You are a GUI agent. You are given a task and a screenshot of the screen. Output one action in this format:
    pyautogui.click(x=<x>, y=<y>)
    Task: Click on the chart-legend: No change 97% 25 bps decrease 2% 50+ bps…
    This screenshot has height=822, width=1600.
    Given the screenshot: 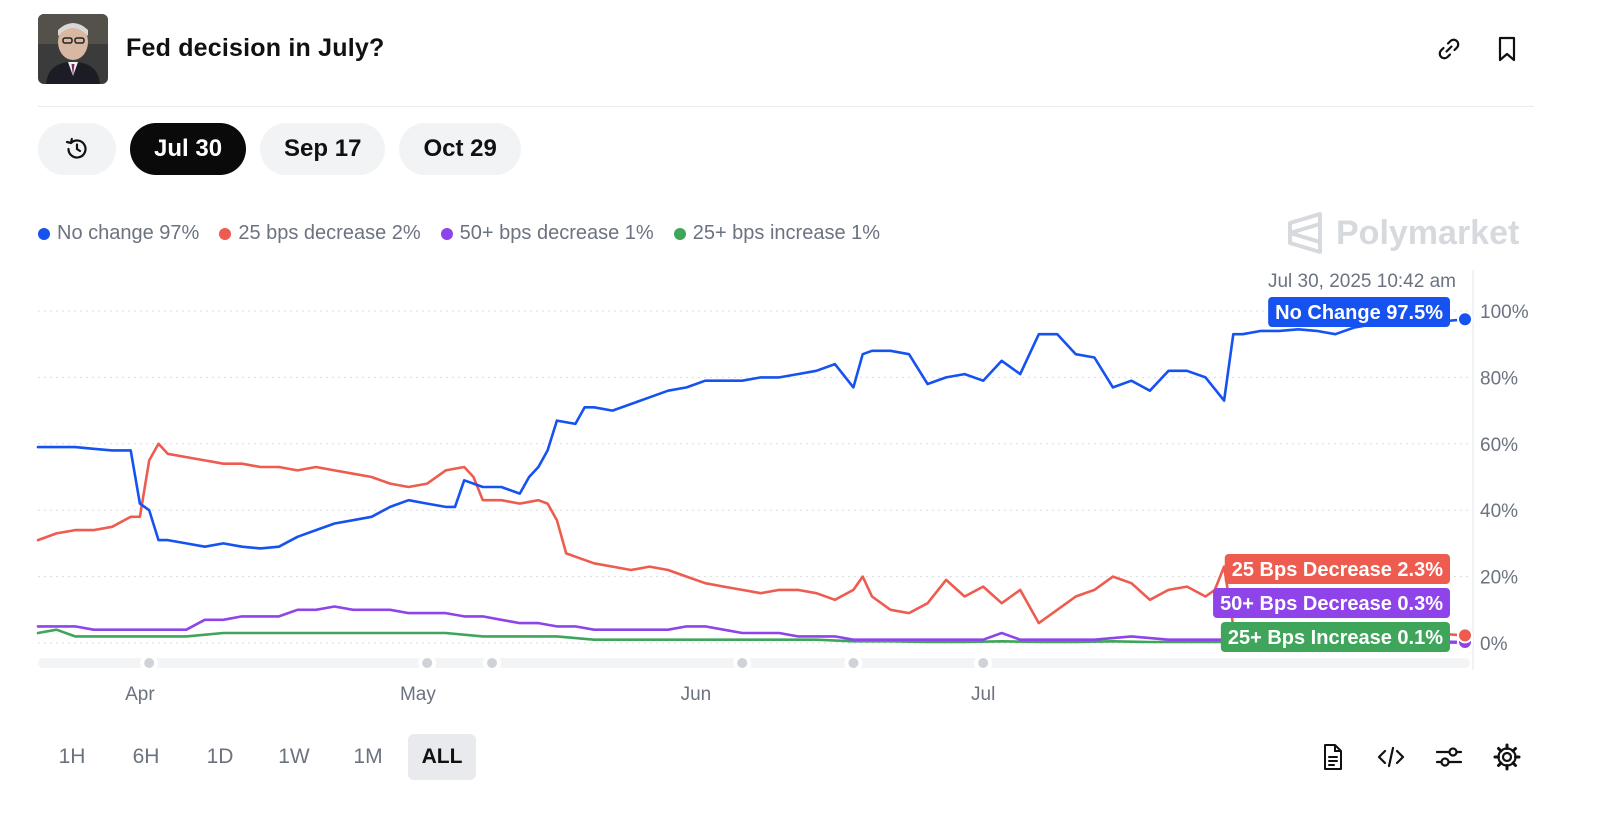 What is the action you would take?
    pyautogui.click(x=459, y=233)
    